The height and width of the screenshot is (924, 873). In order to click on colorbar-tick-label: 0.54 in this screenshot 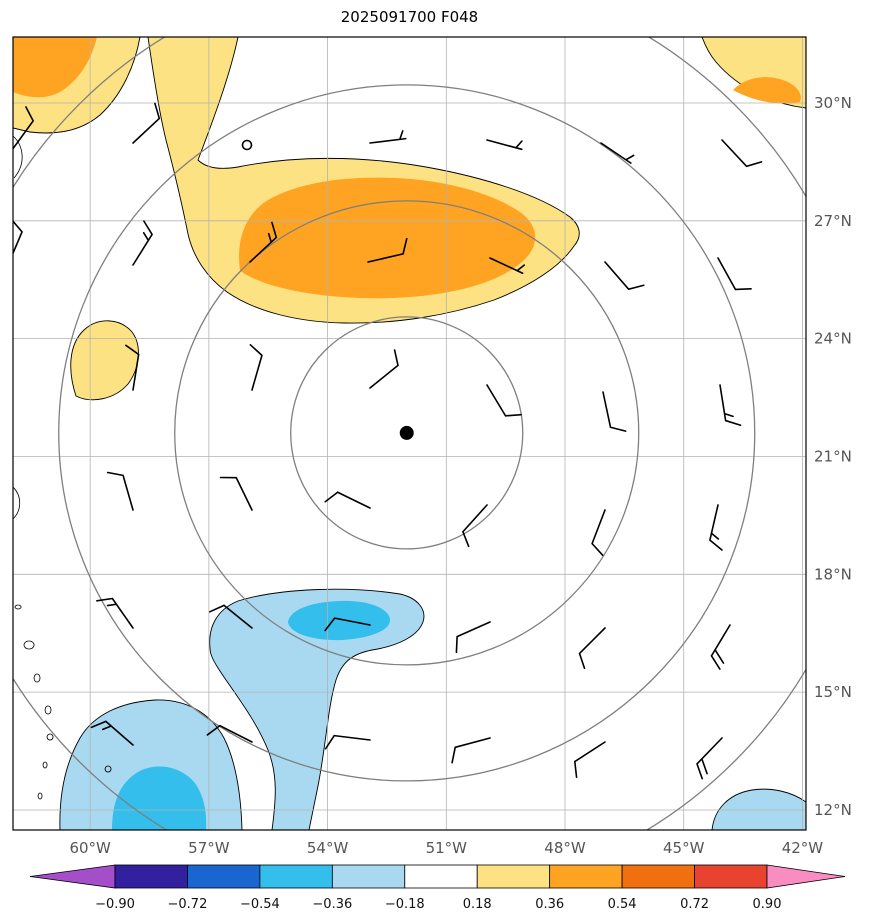, I will do `click(622, 904)`.